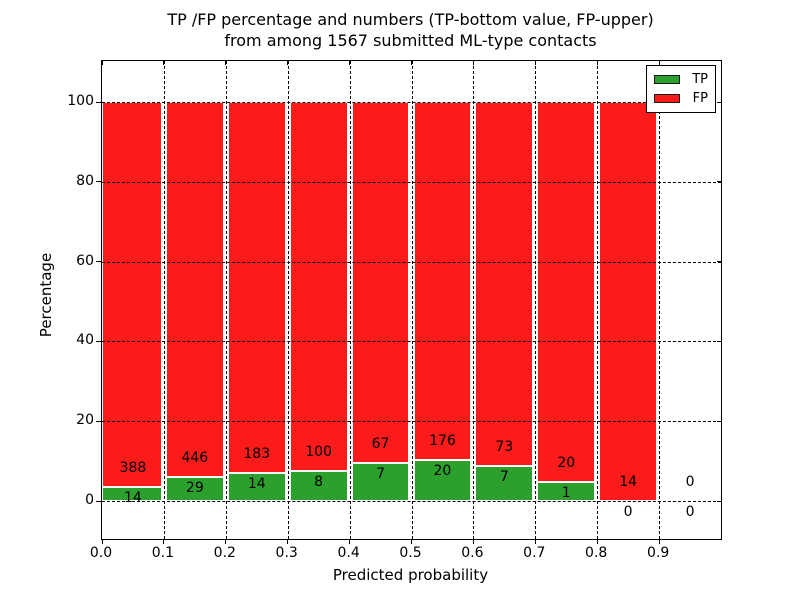  Describe the element at coordinates (700, 98) in the screenshot. I see `legend-label-fp: FP` at that location.